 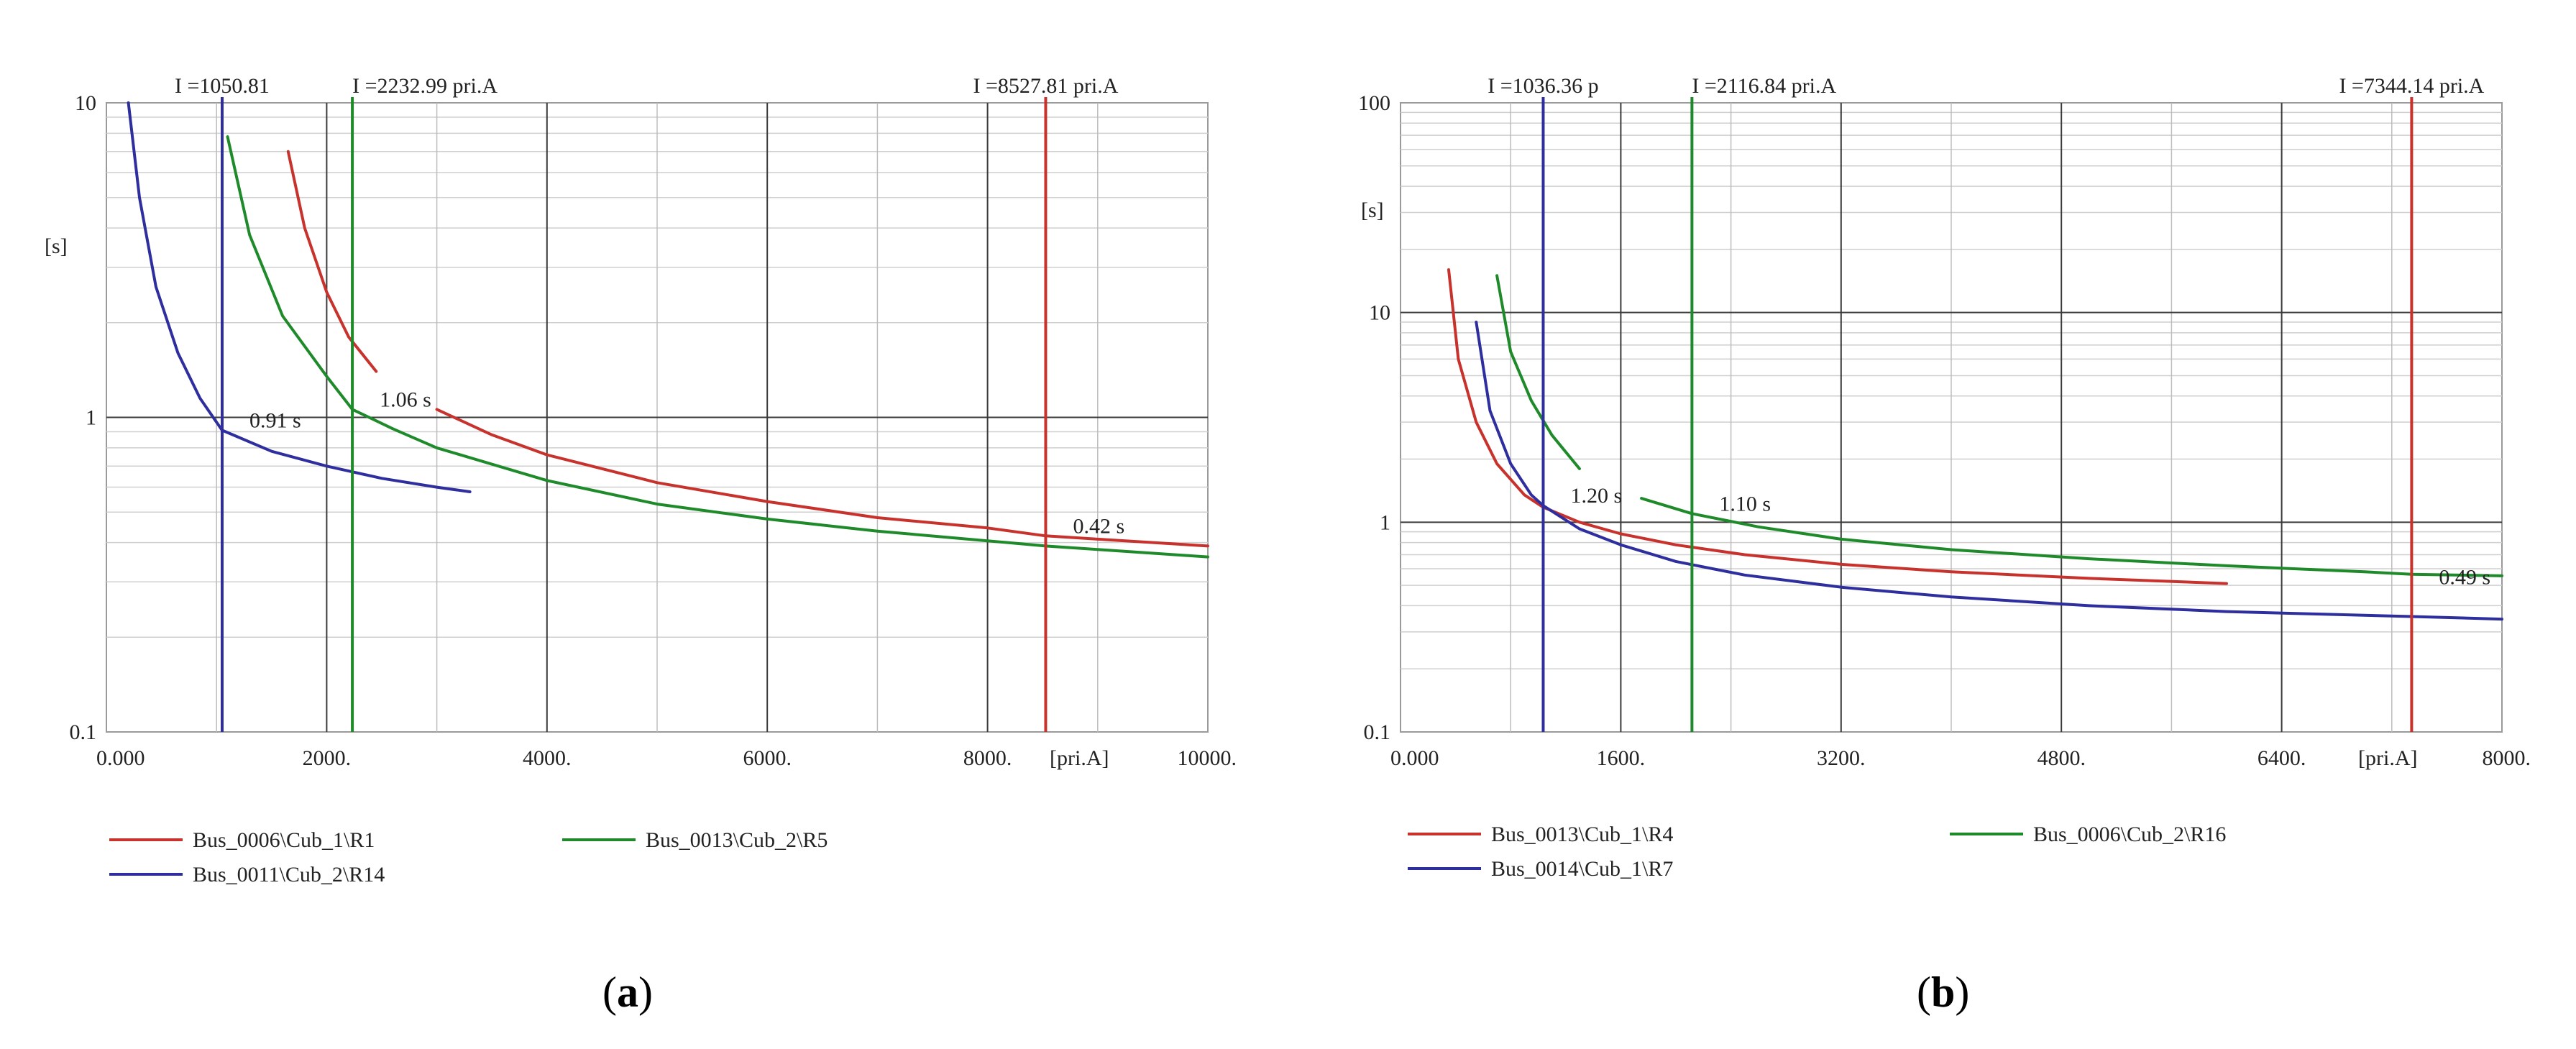 I want to click on x-tick-label: 10000., so click(x=1207, y=758).